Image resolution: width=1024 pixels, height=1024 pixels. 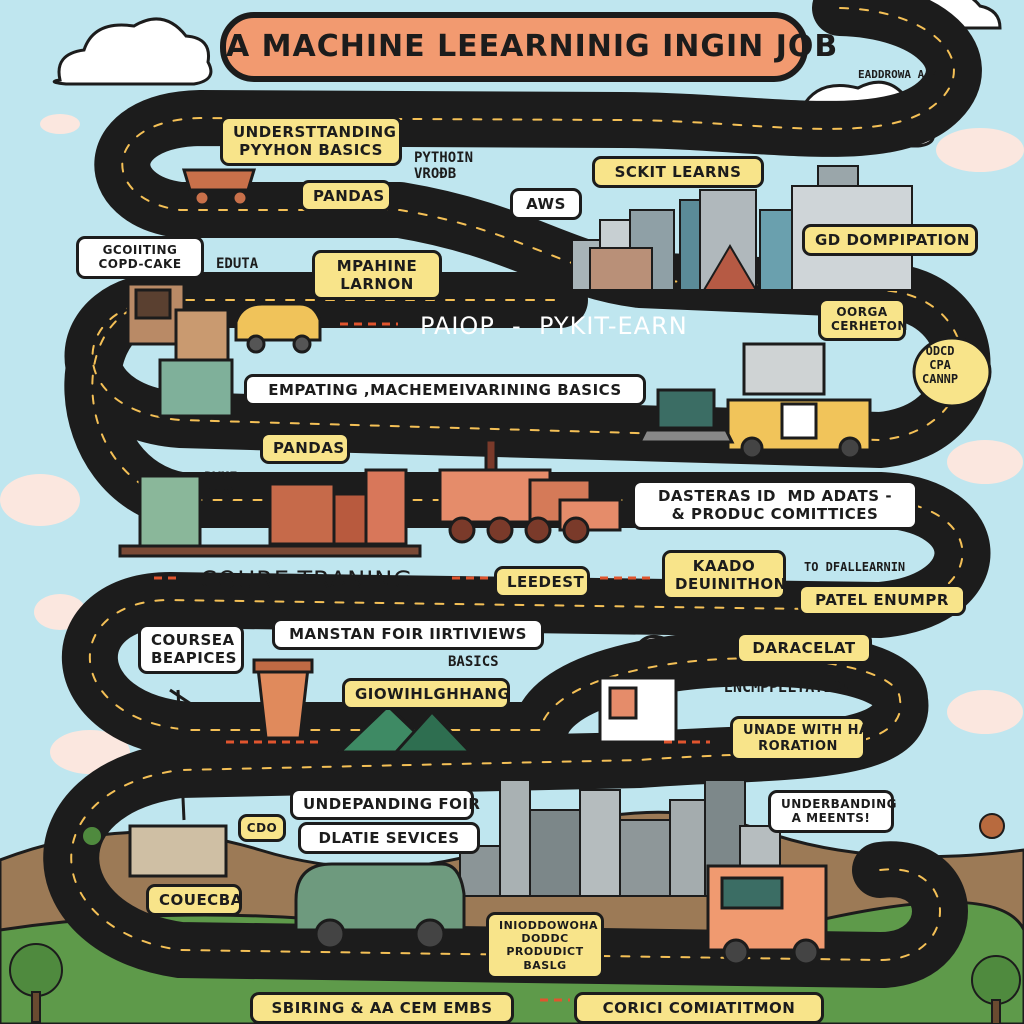 I want to click on odcd-note: ODCD CPA CANNP, so click(x=940, y=365).